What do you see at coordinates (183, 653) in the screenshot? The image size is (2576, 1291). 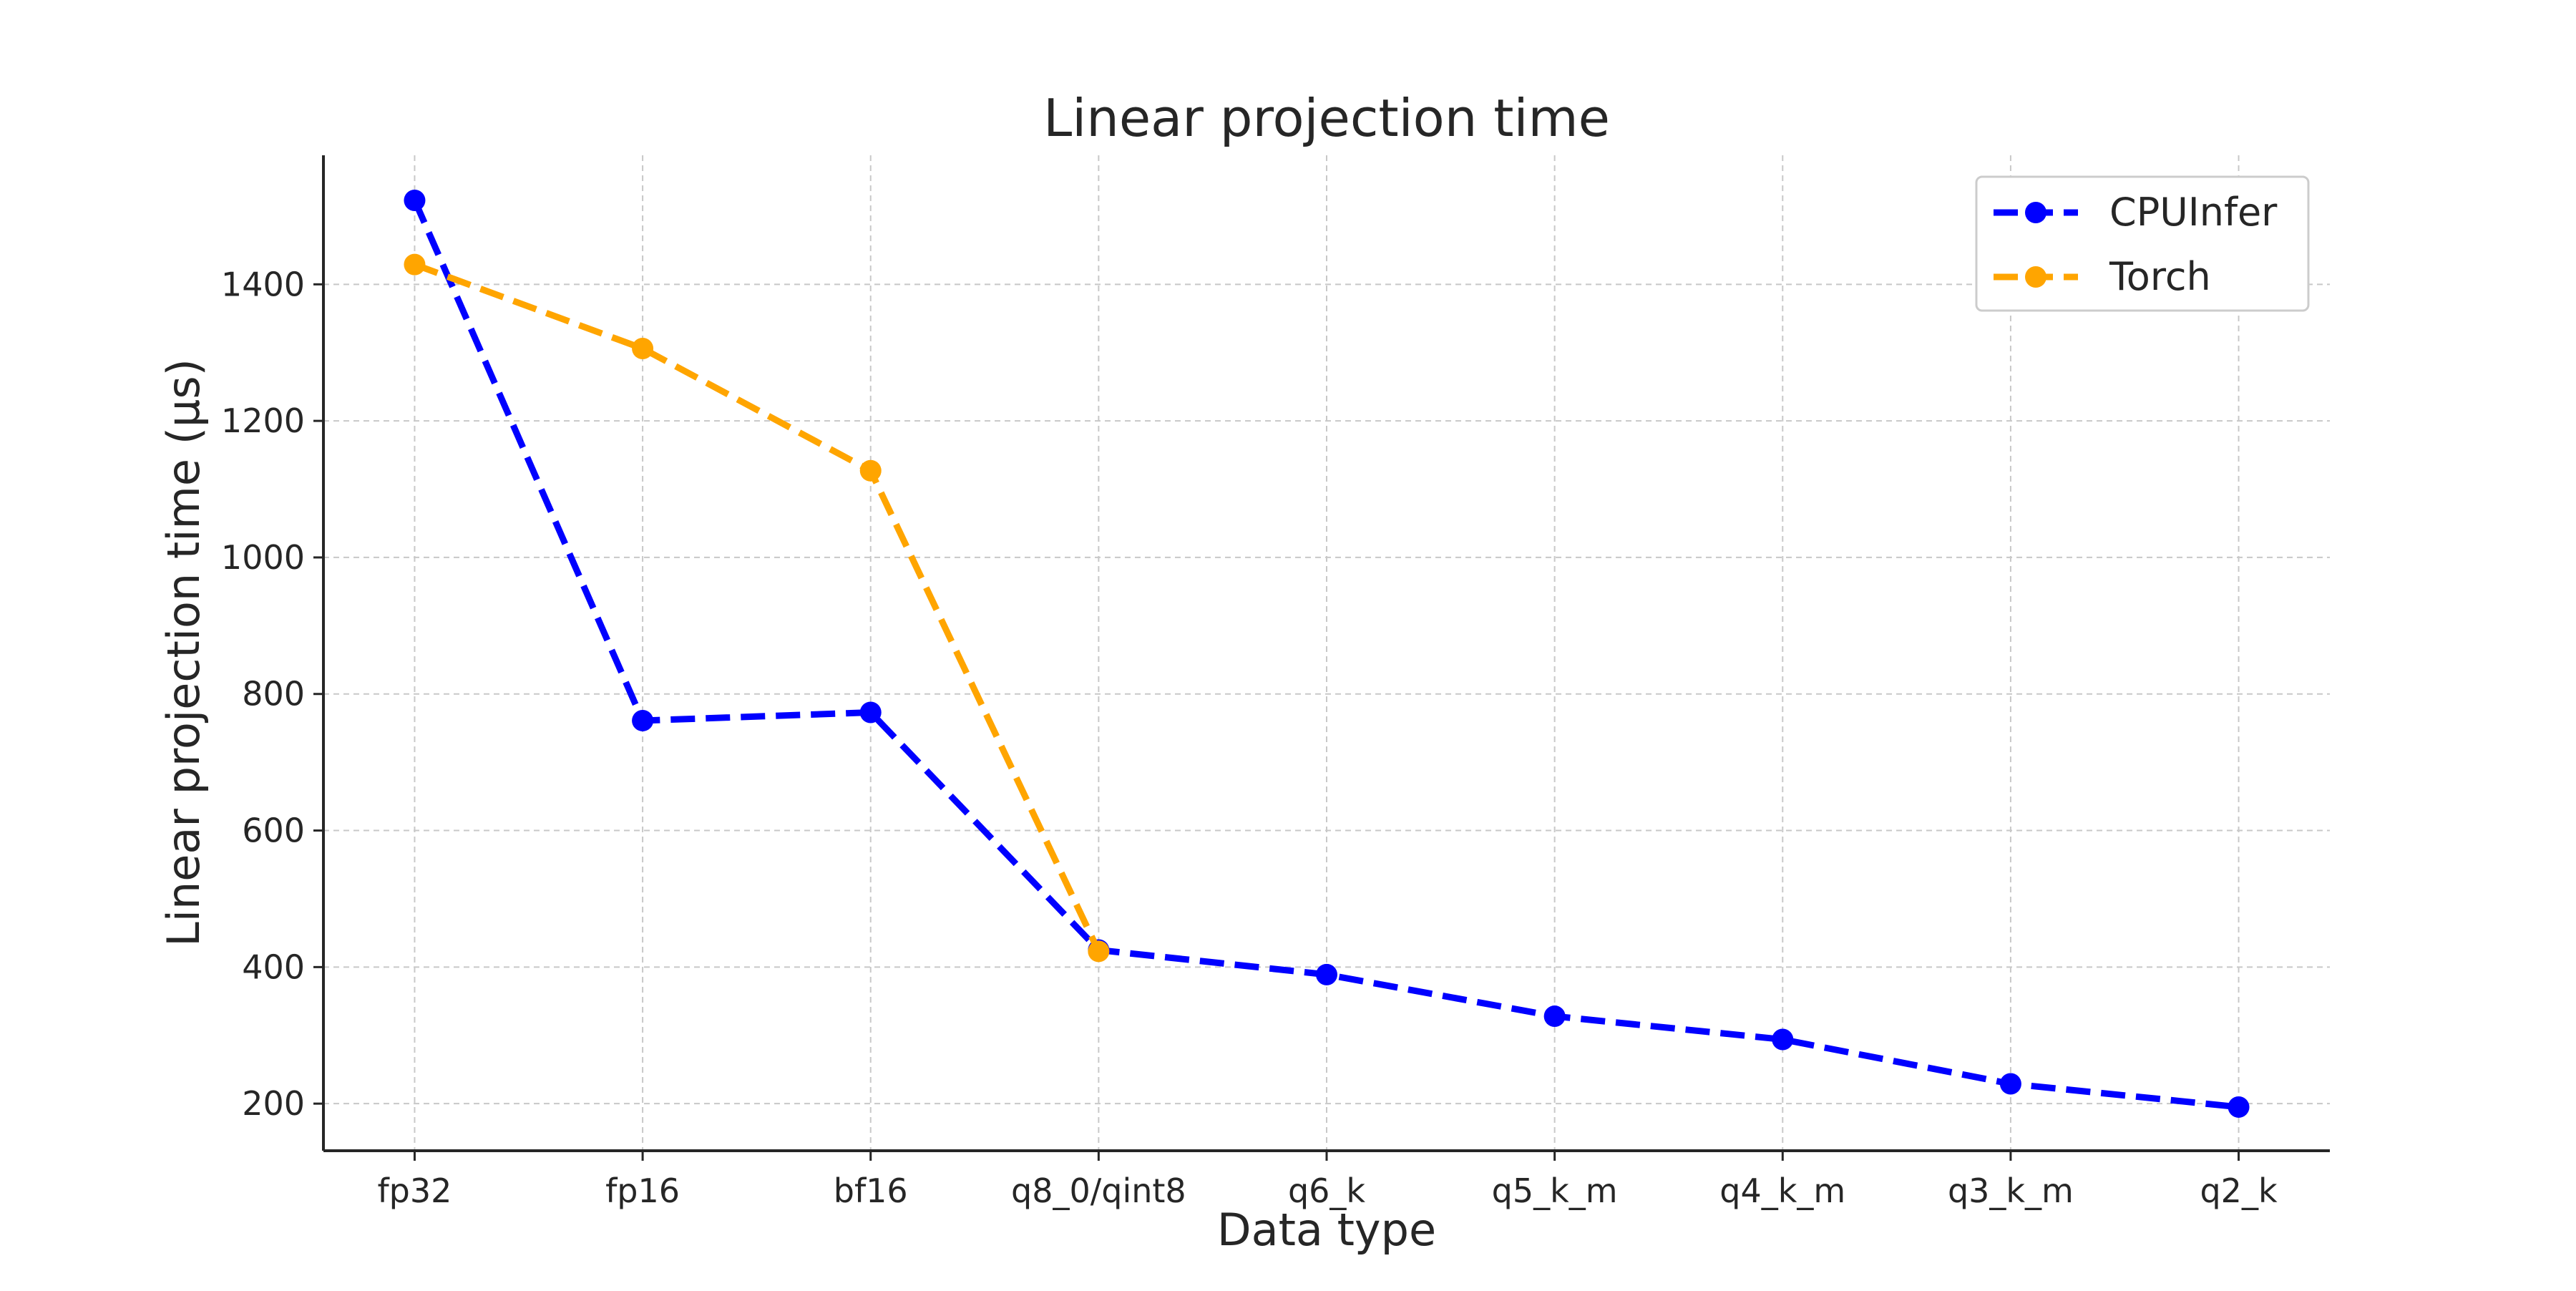 I see `y-axis-label: Linear projection time (µs)` at bounding box center [183, 653].